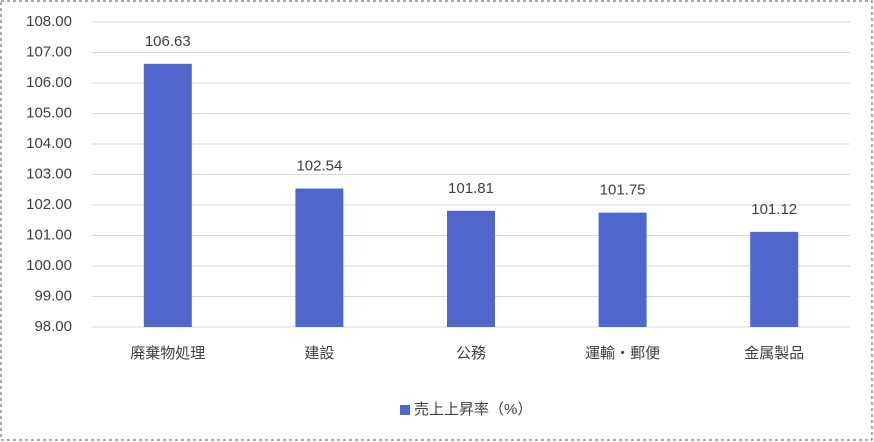 Image resolution: width=874 pixels, height=442 pixels. Describe the element at coordinates (49, 173) in the screenshot. I see `y-tick-label: 103.00` at that location.